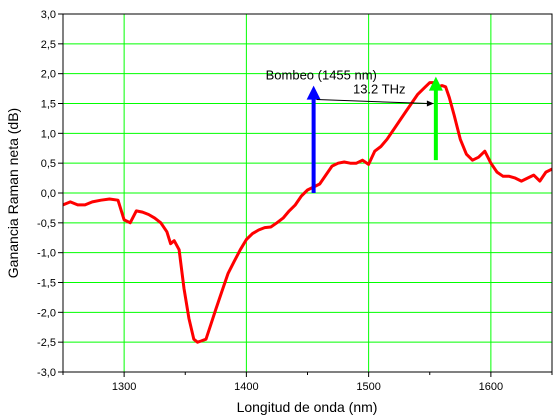 The image size is (553, 419). What do you see at coordinates (46, 254) in the screenshot?
I see `y-tick-label: -1,0` at bounding box center [46, 254].